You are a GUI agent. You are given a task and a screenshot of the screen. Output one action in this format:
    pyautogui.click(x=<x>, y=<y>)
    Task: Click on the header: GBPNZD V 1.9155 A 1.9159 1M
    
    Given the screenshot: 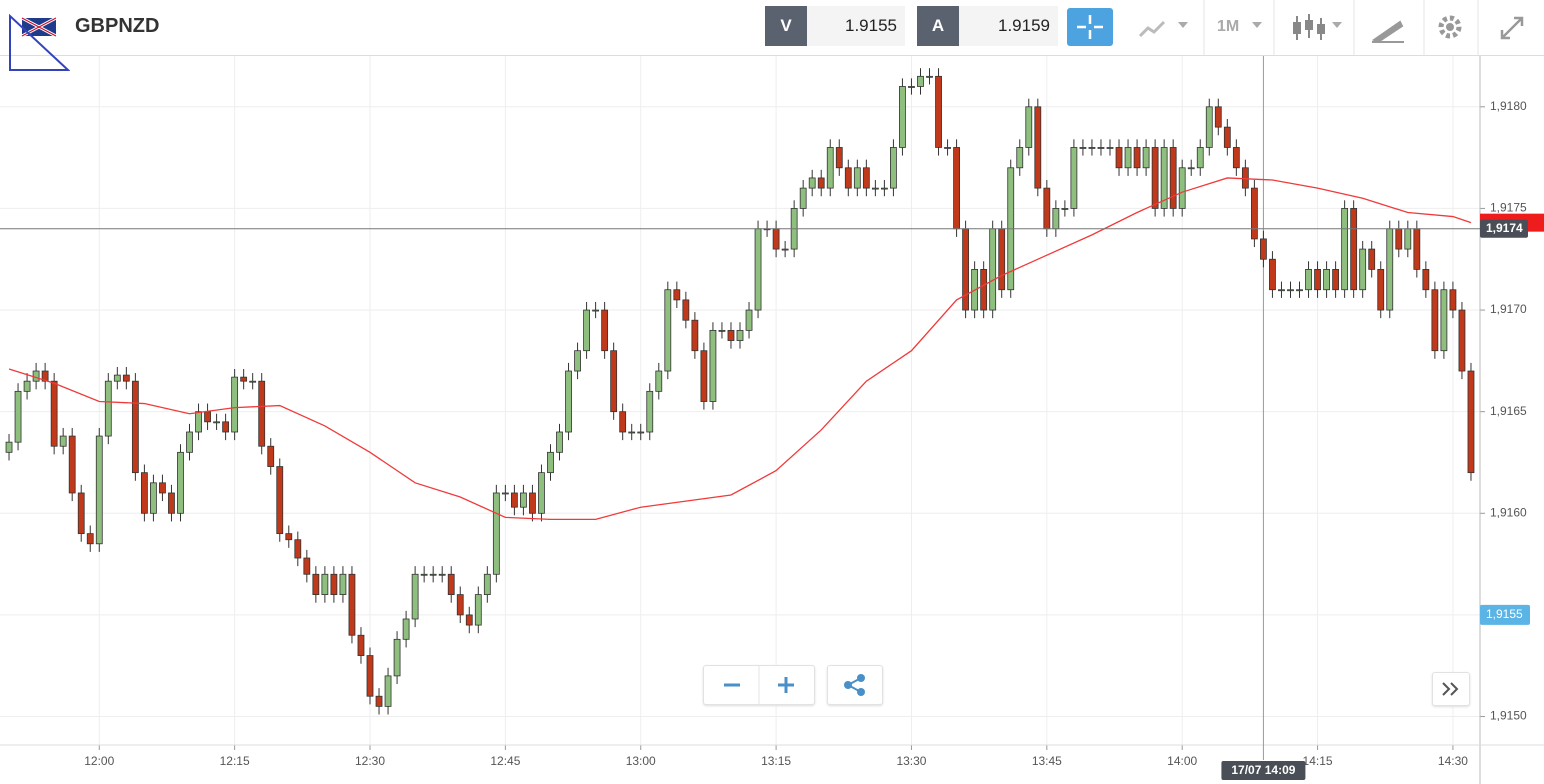 What is the action you would take?
    pyautogui.click(x=772, y=35)
    